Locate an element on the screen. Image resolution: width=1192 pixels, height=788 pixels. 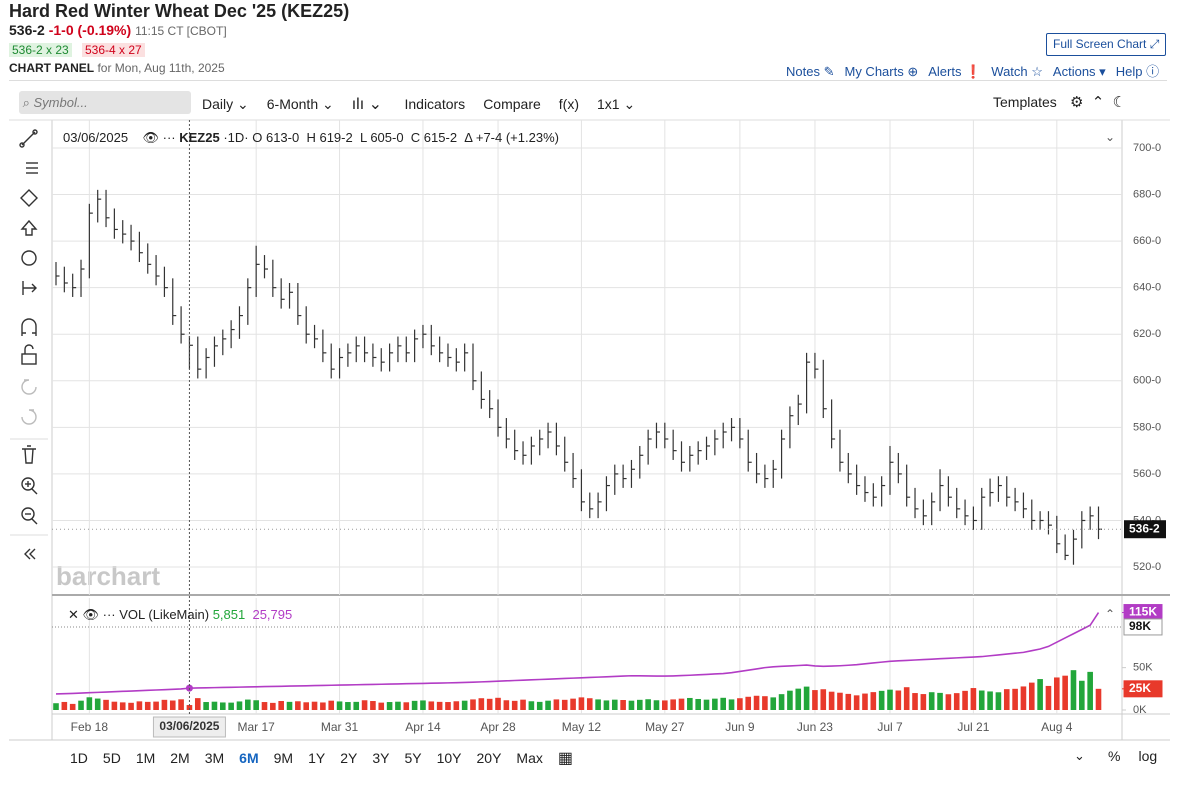
calendar-icon: ▦ is located at coordinates (565, 758).